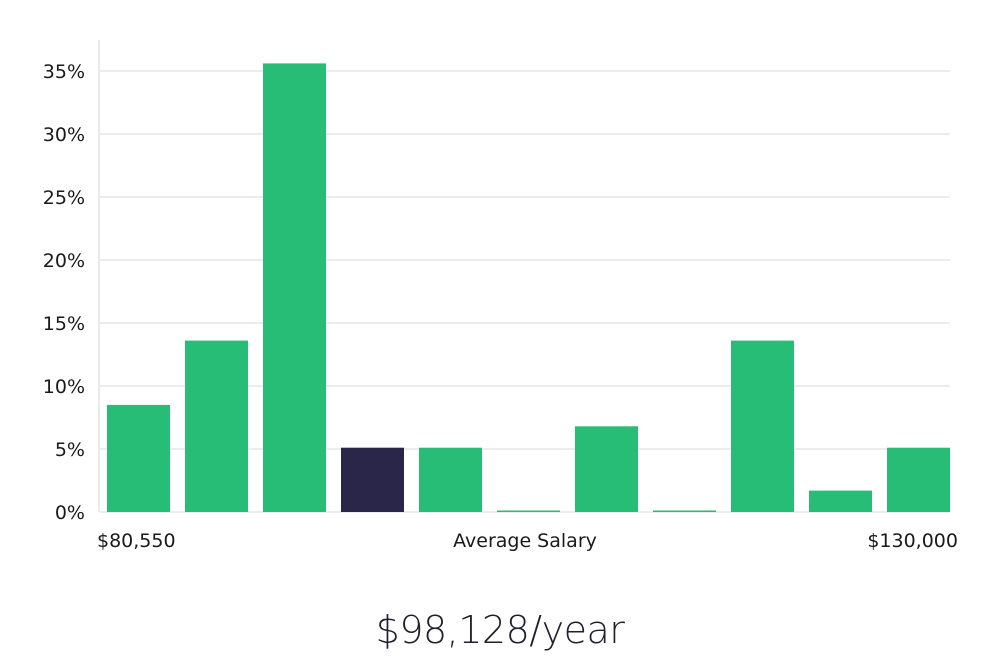  Describe the element at coordinates (64, 324) in the screenshot. I see `y-tick-label: 15%` at that location.